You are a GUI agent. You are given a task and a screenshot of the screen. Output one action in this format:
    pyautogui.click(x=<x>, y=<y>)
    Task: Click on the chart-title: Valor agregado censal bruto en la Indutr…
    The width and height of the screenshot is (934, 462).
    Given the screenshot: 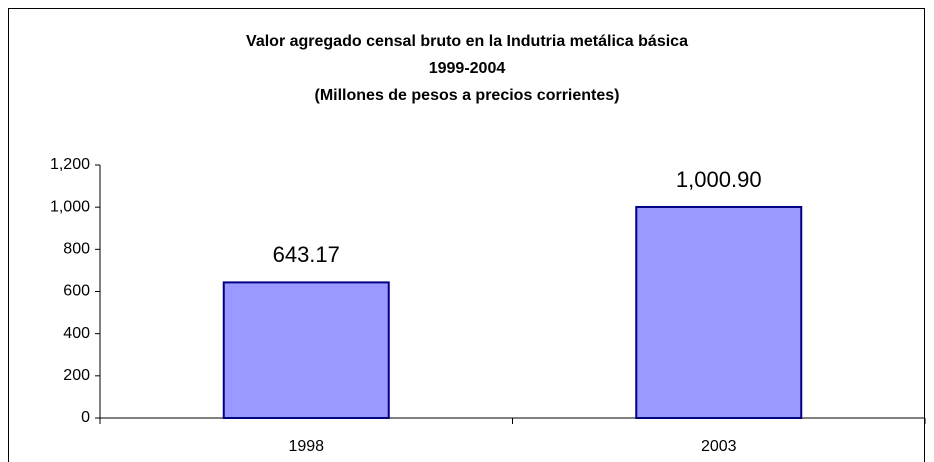 What is the action you would take?
    pyautogui.click(x=467, y=41)
    